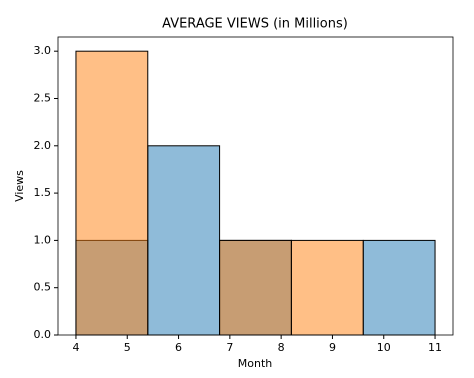 This screenshot has width=474, height=378. Describe the element at coordinates (332, 347) in the screenshot. I see `x-tick-label: 9` at that location.